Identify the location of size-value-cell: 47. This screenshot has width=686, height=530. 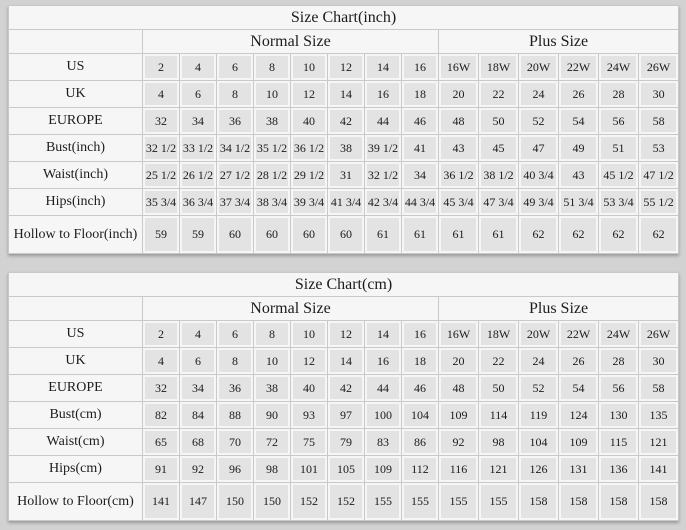
(538, 148).